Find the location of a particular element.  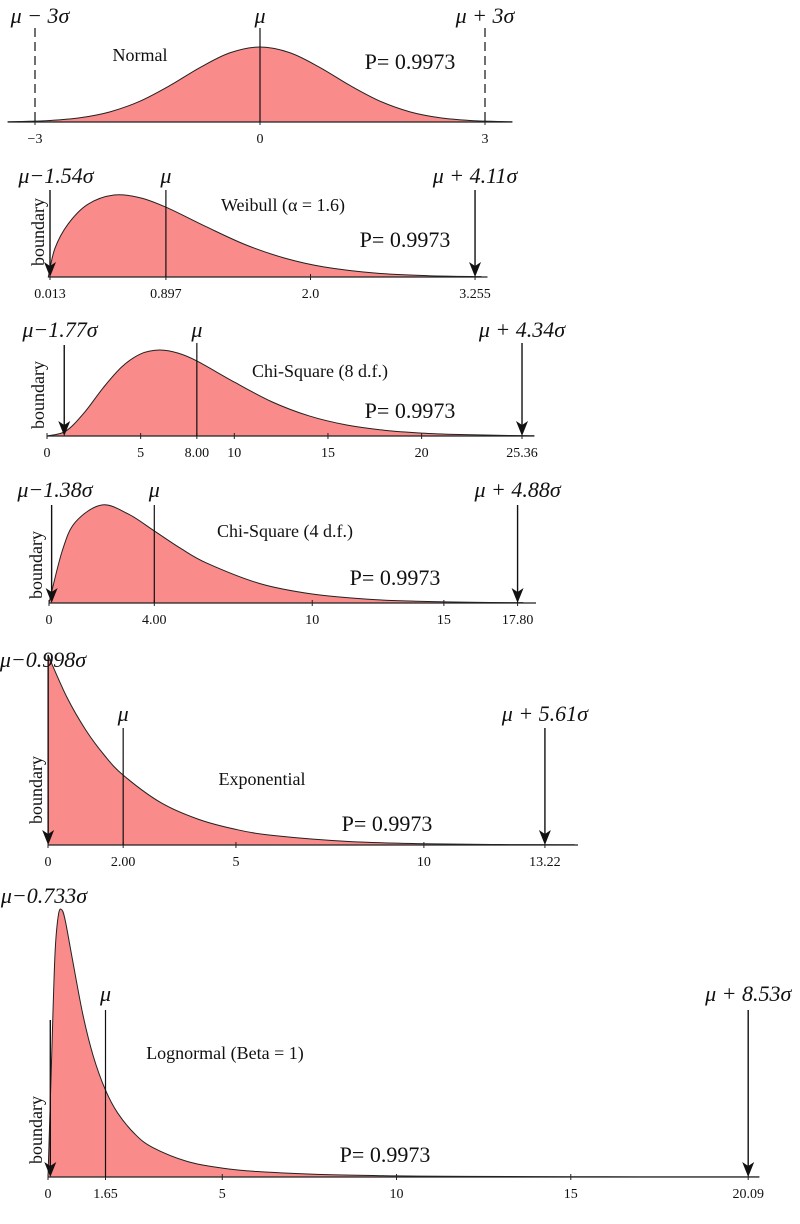

x-tick-label: 20.09 is located at coordinates (748, 1194).